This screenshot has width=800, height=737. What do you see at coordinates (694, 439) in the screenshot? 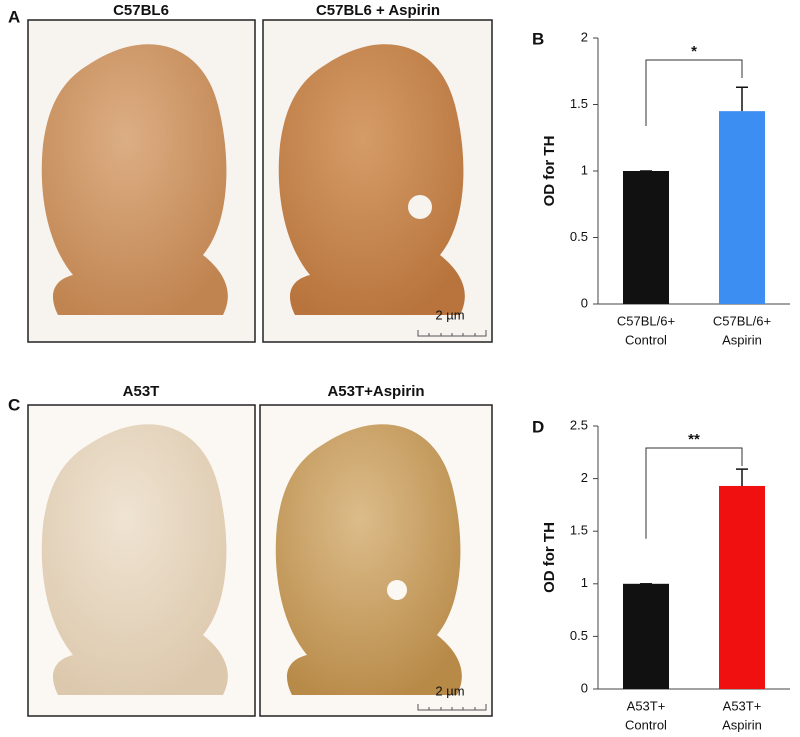
I see `significance-label: **` at bounding box center [694, 439].